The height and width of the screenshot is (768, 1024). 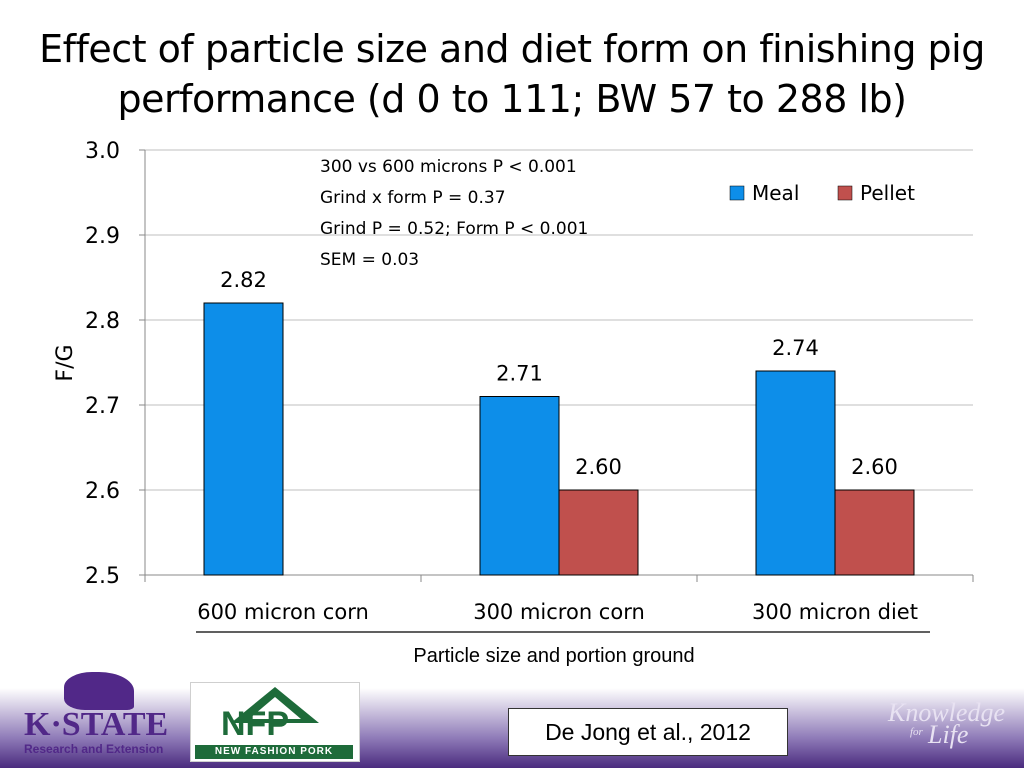 What do you see at coordinates (553, 656) in the screenshot?
I see `x-axis-title: Particle size and portion ground` at bounding box center [553, 656].